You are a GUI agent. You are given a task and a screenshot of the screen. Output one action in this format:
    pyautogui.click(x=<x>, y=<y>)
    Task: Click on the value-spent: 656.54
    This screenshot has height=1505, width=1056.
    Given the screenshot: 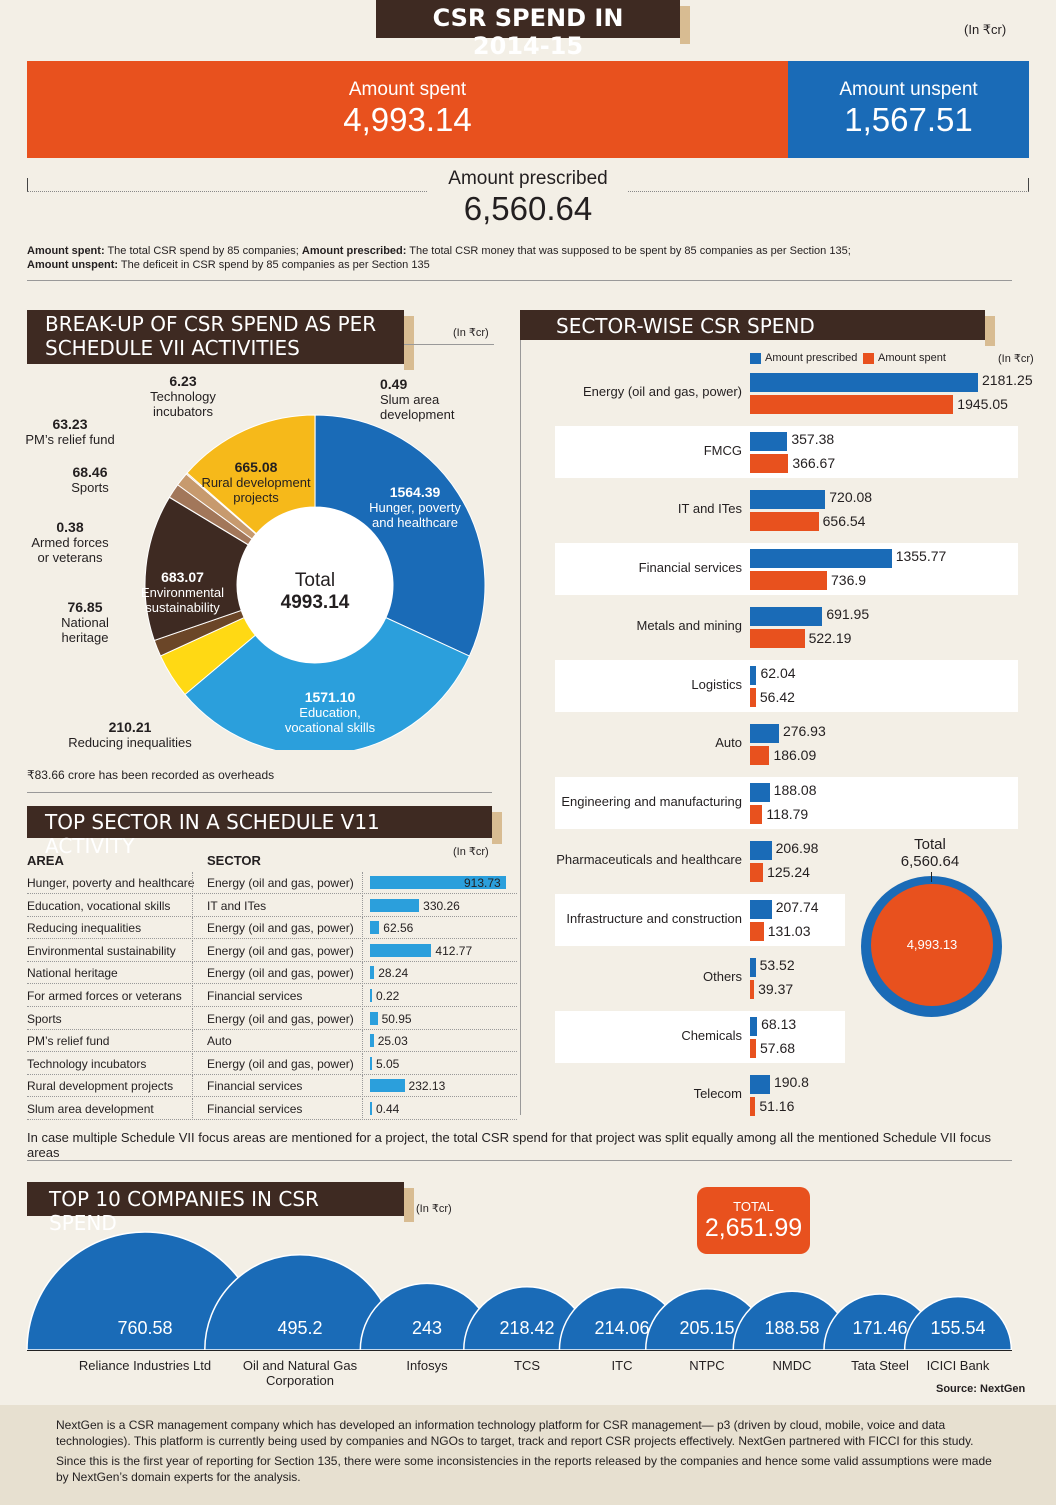 What is the action you would take?
    pyautogui.click(x=844, y=521)
    